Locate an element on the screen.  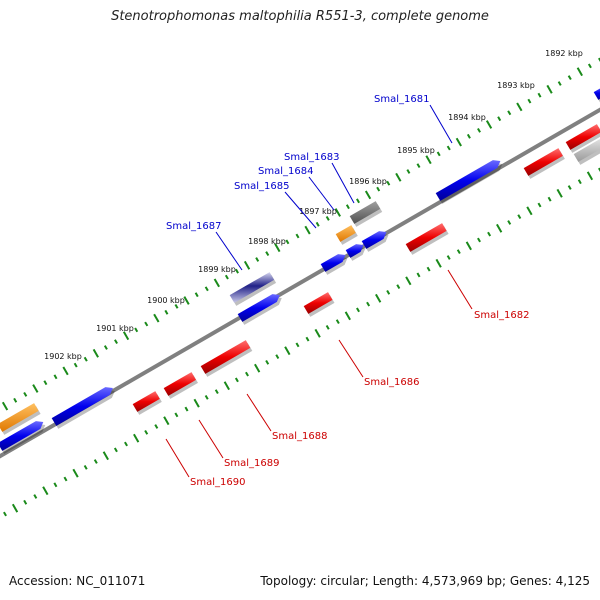
gene-label: Smal_1681 is located at coordinates (401, 99).